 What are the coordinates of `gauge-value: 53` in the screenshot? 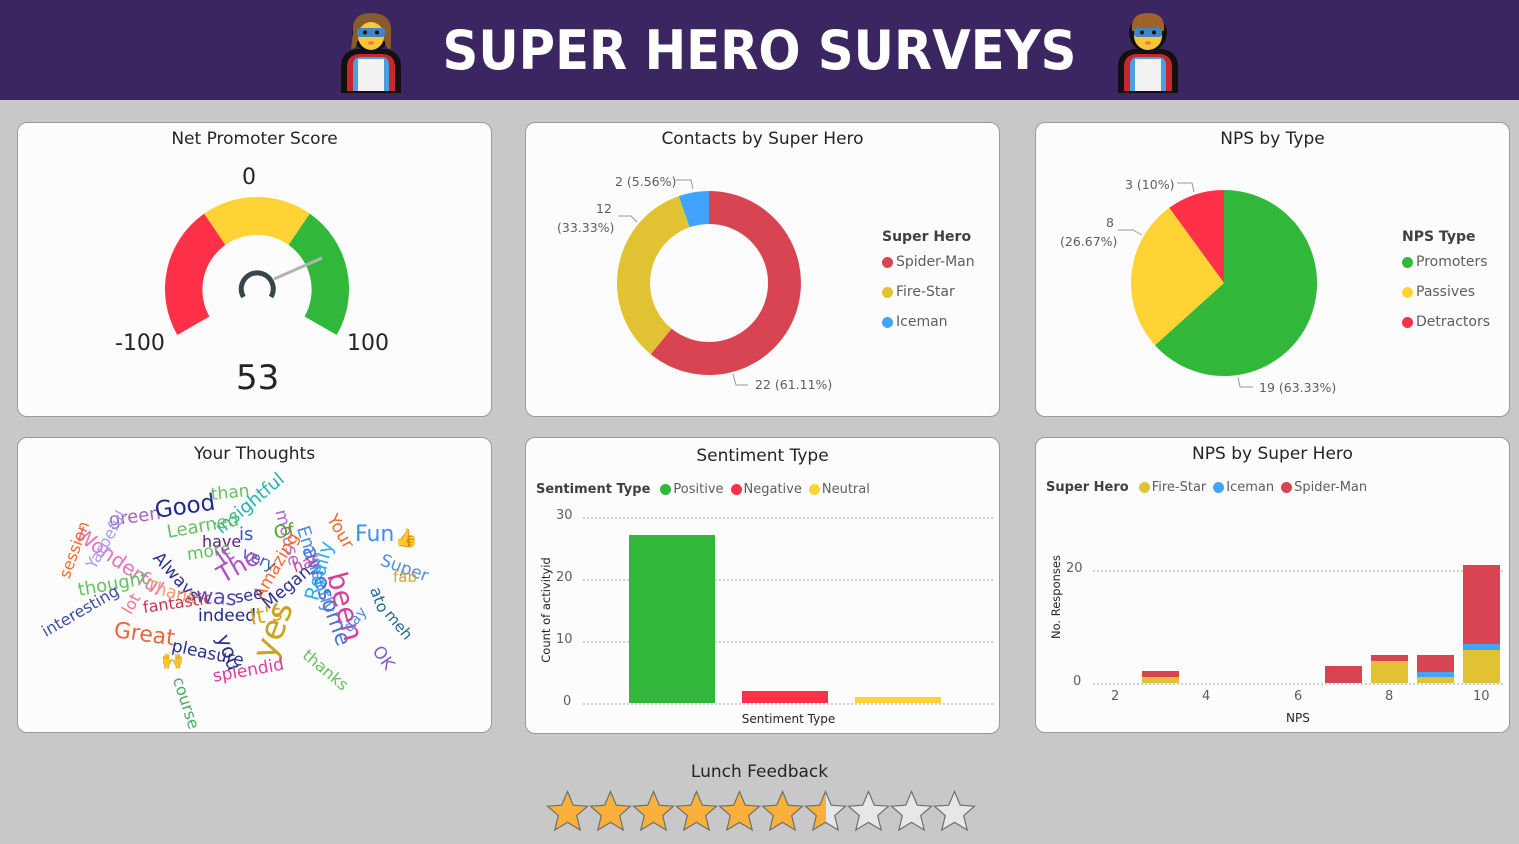 It's located at (258, 378).